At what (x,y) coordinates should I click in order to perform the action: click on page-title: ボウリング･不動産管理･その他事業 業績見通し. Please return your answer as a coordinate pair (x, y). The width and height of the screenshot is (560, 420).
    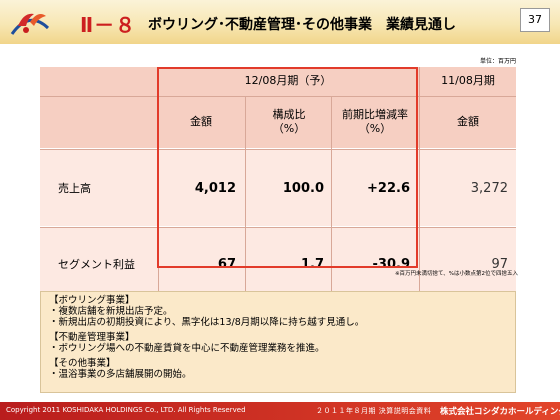
    Looking at the image, I should click on (302, 25).